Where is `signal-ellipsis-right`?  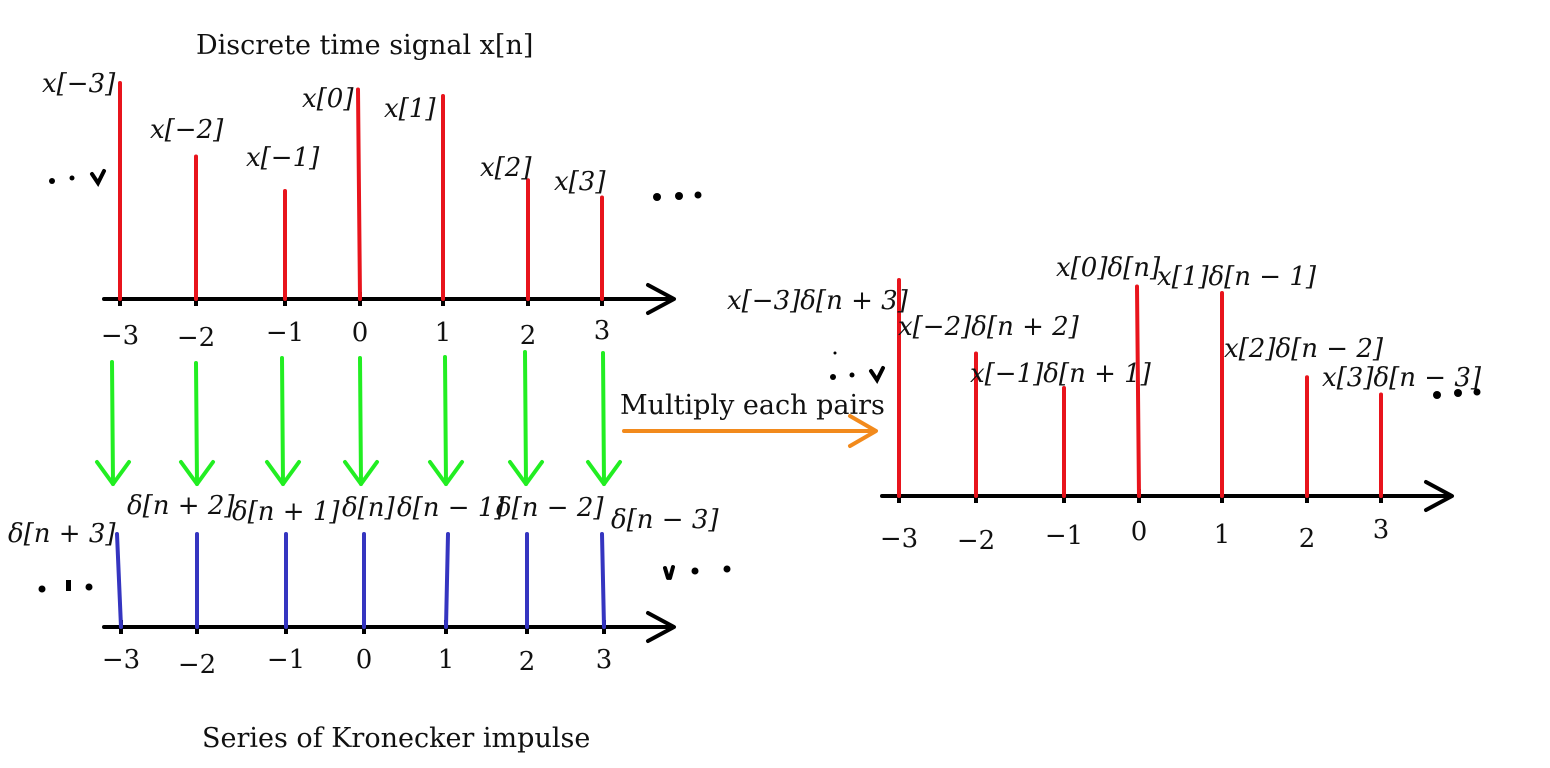
signal-ellipsis-right is located at coordinates (677, 196).